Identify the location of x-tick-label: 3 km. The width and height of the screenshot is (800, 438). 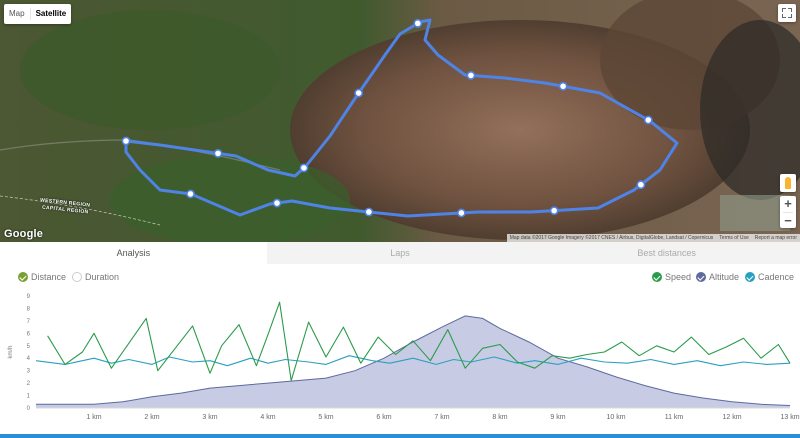
(209, 417).